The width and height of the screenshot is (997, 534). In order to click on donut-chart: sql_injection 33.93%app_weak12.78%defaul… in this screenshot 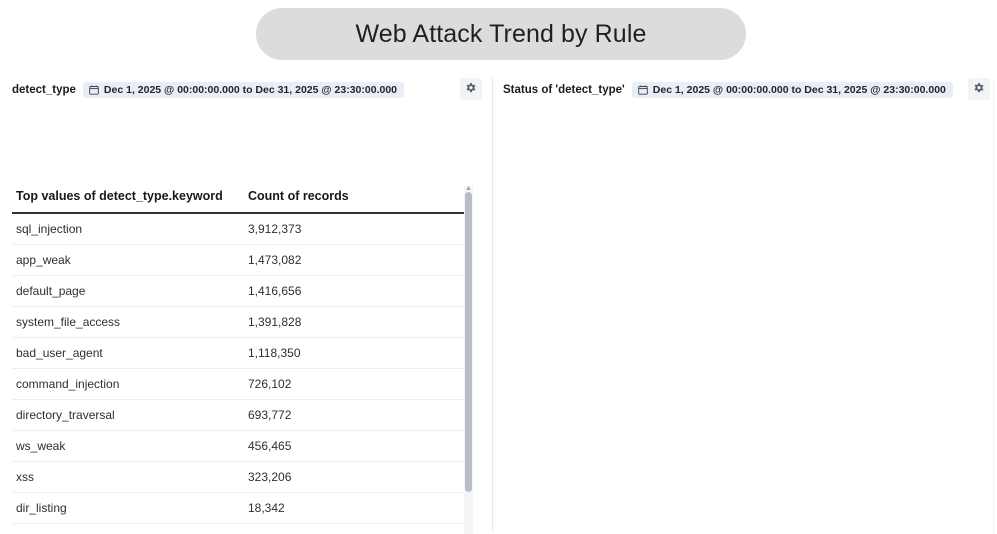, I will do `click(994, 358)`.